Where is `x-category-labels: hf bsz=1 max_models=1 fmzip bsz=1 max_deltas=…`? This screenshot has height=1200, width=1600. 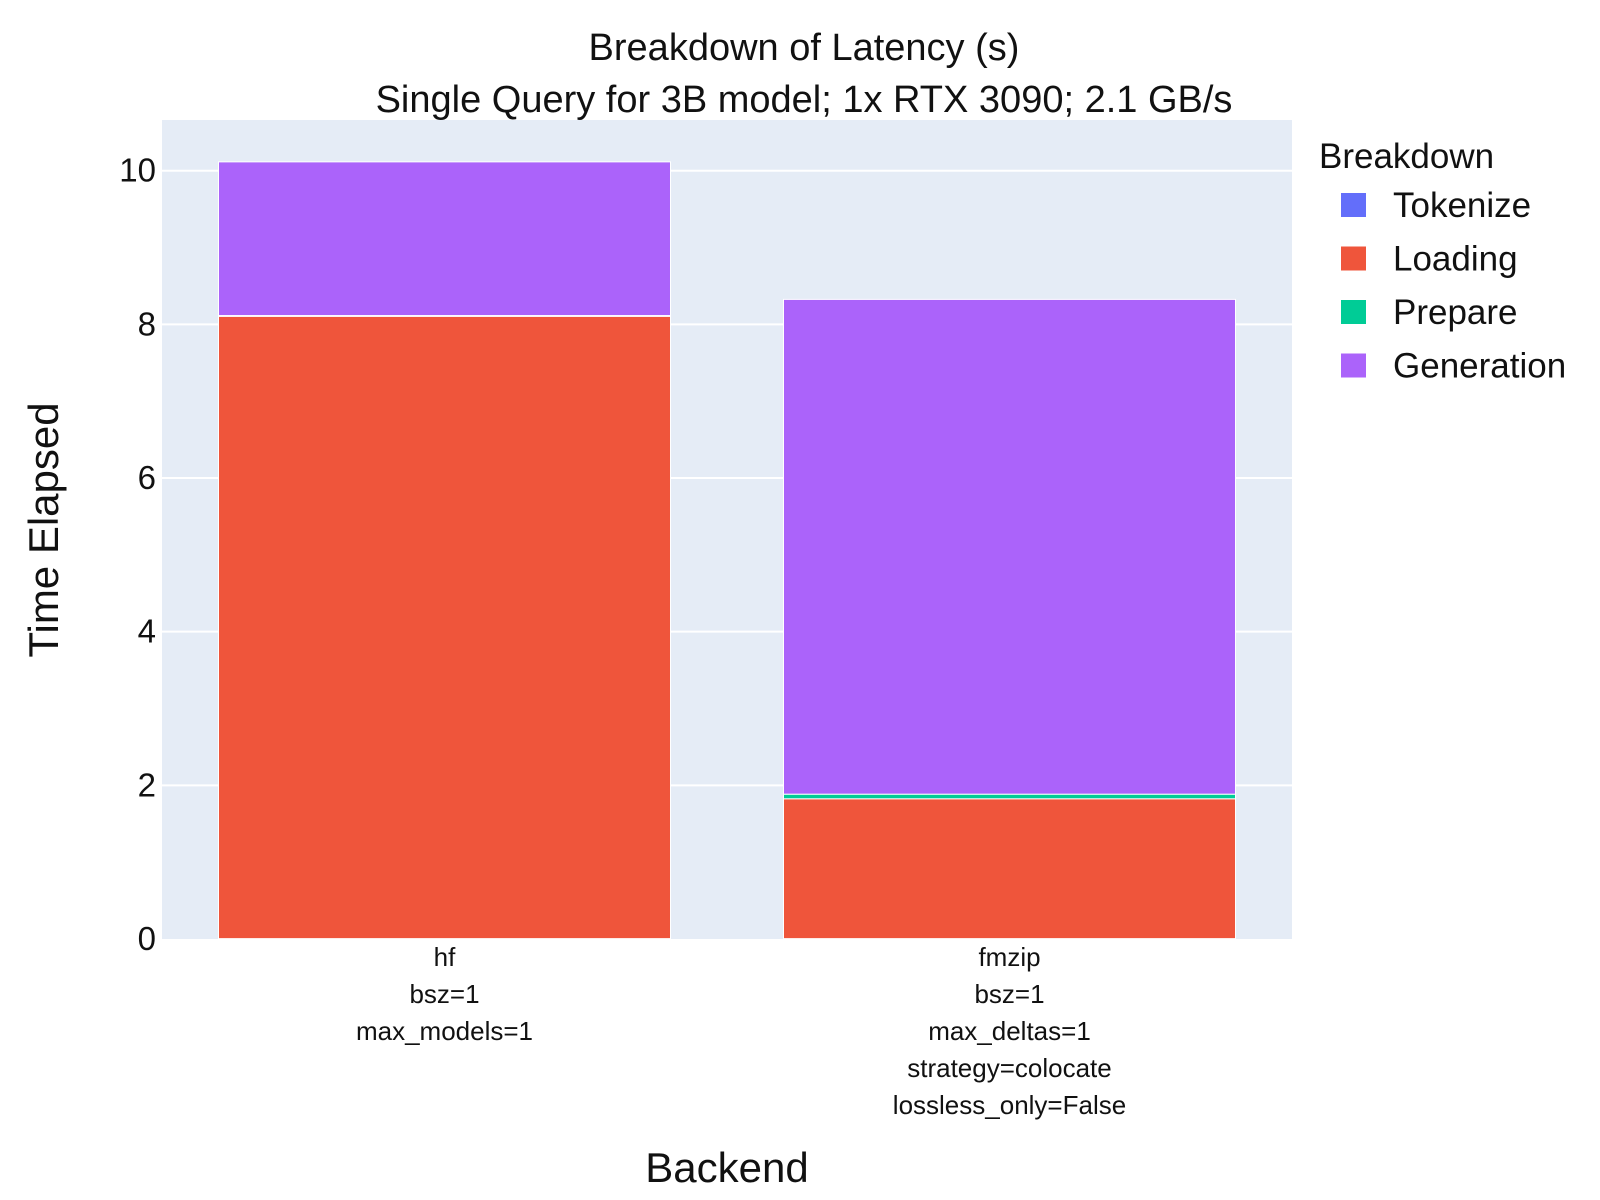
x-category-labels: hf bsz=1 max_models=1 fmzip bsz=1 max_deltas=… is located at coordinates (741, 1031).